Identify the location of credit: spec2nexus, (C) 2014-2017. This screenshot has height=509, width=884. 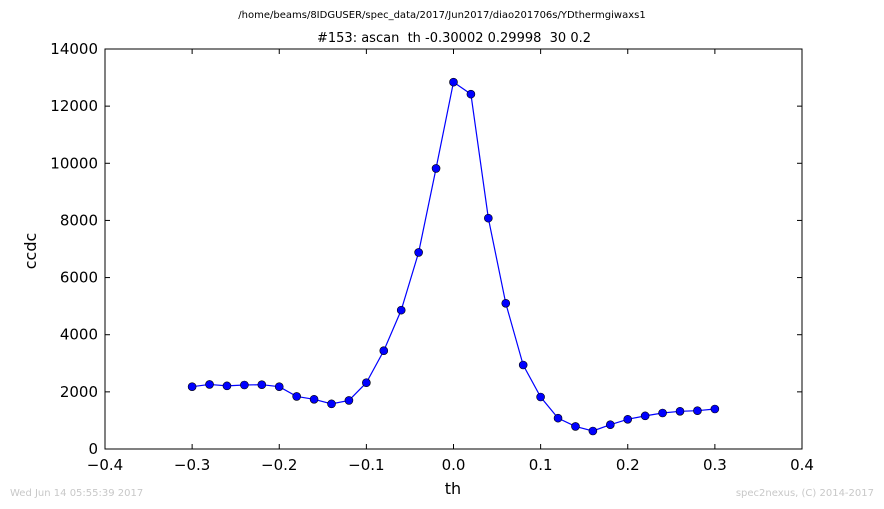
(804, 493).